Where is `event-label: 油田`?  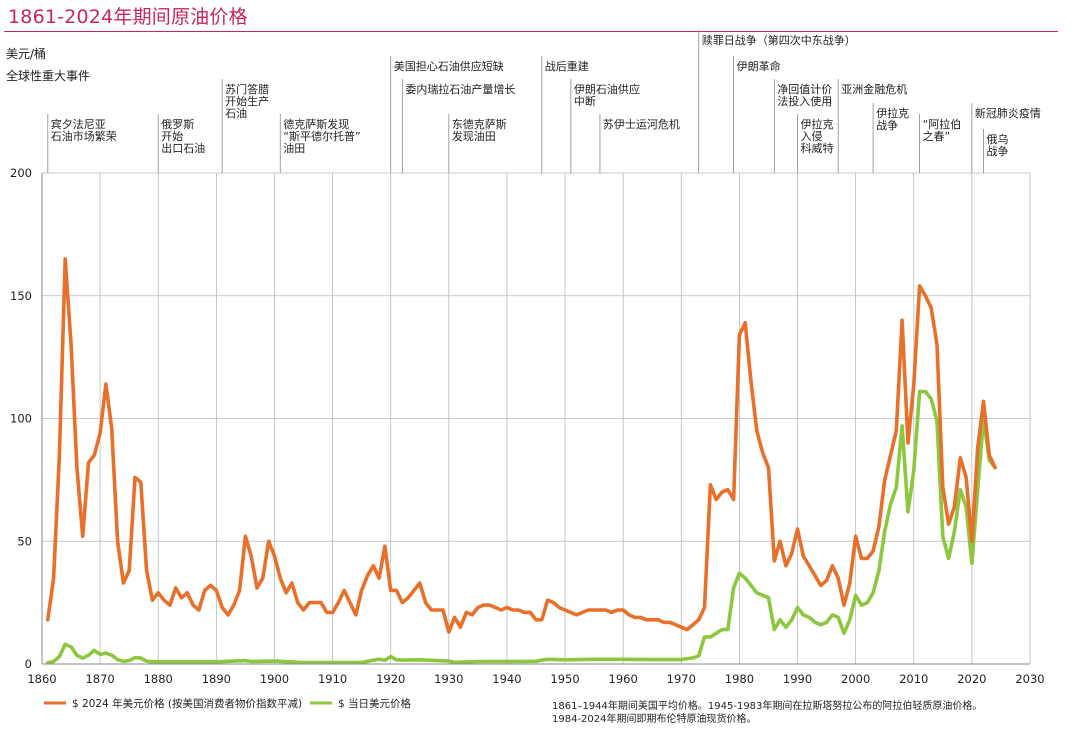 event-label: 油田 is located at coordinates (294, 148).